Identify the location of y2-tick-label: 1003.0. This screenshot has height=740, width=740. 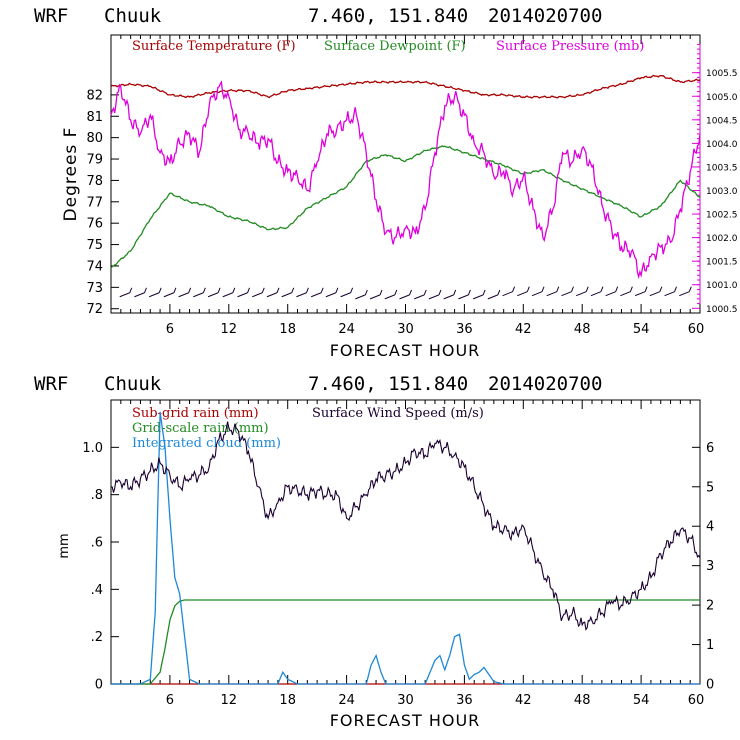
(722, 192).